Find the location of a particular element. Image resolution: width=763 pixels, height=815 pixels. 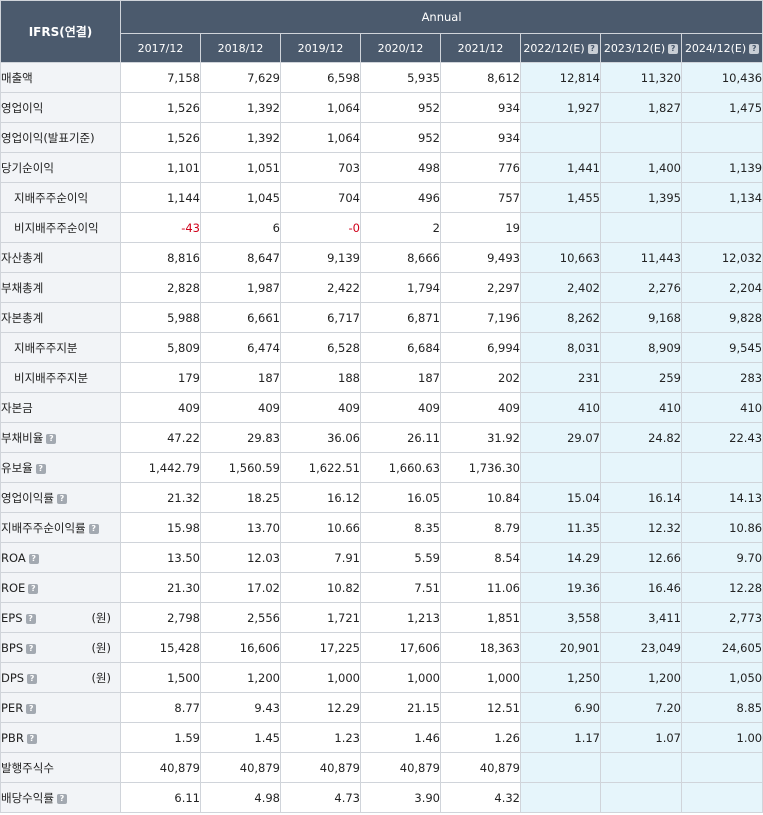

value-cell: 4.98 is located at coordinates (240, 797).